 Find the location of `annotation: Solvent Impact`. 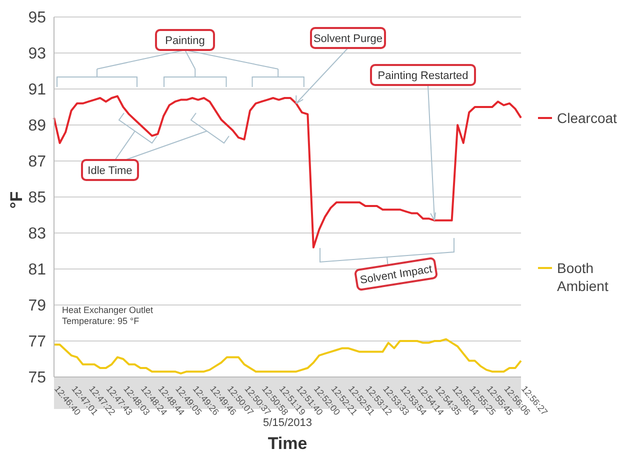

annotation: Solvent Impact is located at coordinates (396, 275).